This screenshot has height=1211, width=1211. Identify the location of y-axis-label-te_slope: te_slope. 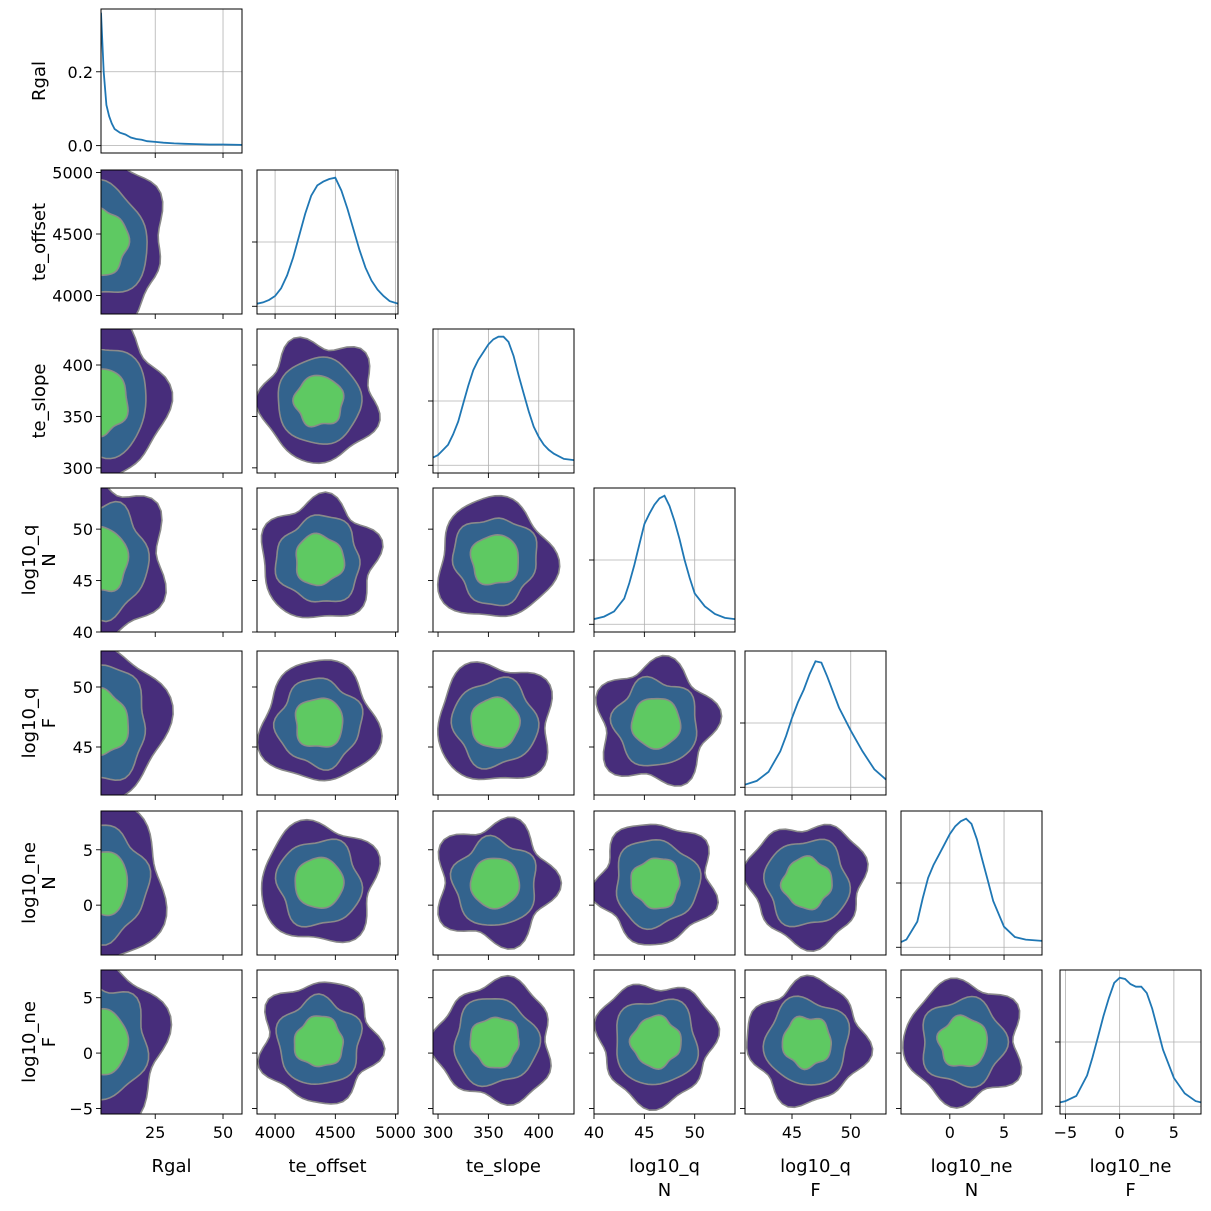
(39, 400).